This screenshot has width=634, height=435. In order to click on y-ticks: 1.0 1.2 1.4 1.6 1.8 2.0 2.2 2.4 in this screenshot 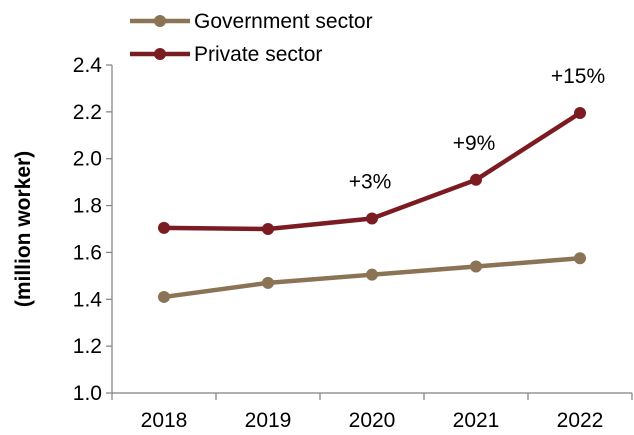, I will do `click(92, 229)`.